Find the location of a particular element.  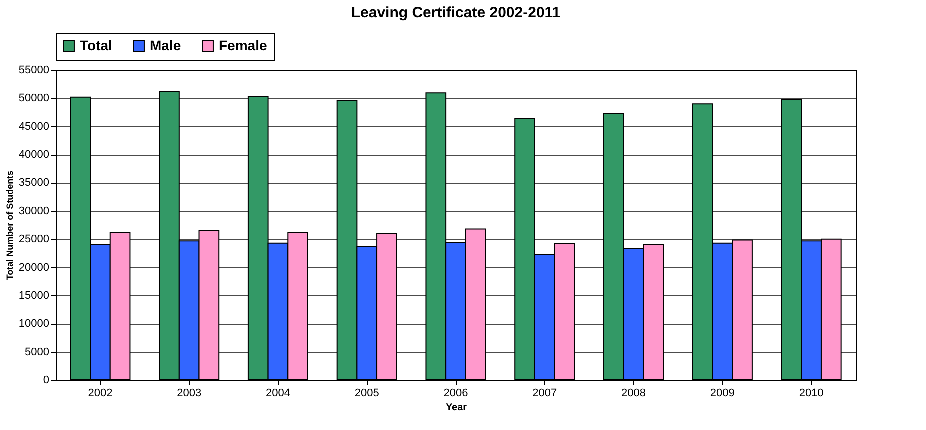

y-tick-label: 50000 is located at coordinates (34, 98).